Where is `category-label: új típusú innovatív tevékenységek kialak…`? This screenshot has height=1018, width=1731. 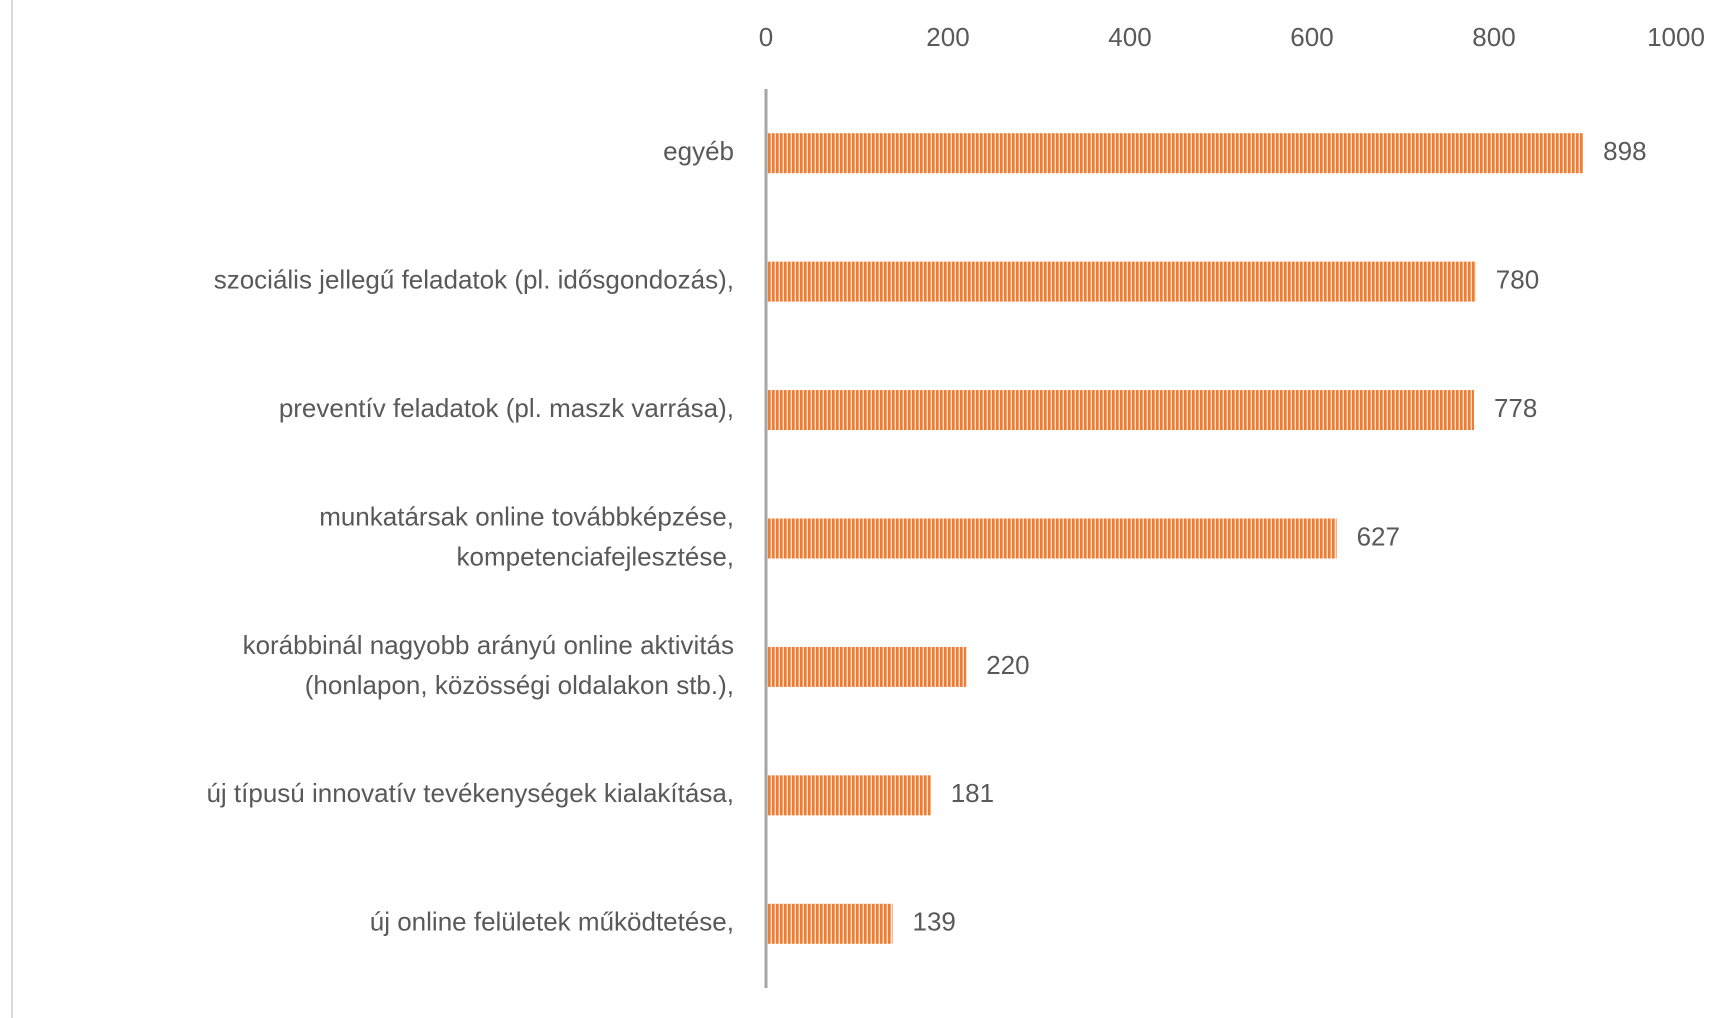 category-label: új típusú innovatív tevékenységek kialak… is located at coordinates (470, 793).